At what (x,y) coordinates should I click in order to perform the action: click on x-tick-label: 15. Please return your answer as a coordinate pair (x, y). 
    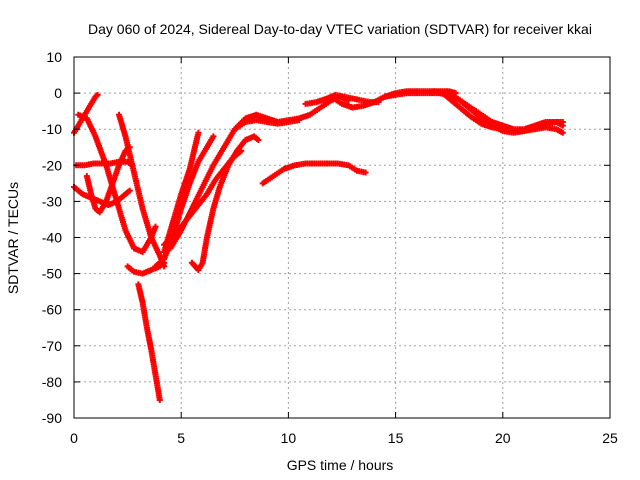
    Looking at the image, I should click on (396, 438).